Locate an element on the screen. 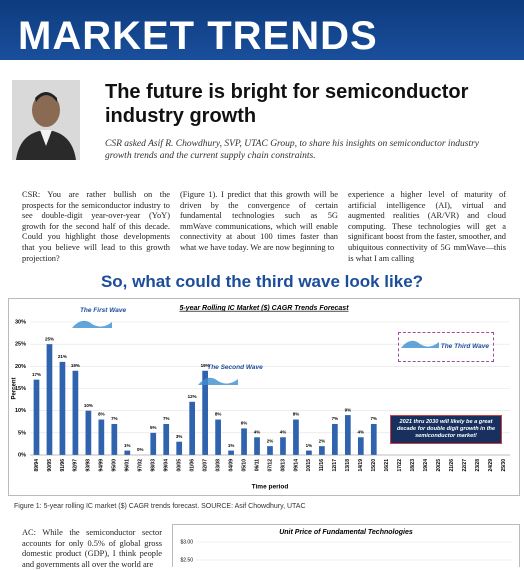 The width and height of the screenshot is (524, 570). y-tick-label: 10% is located at coordinates (20, 411).